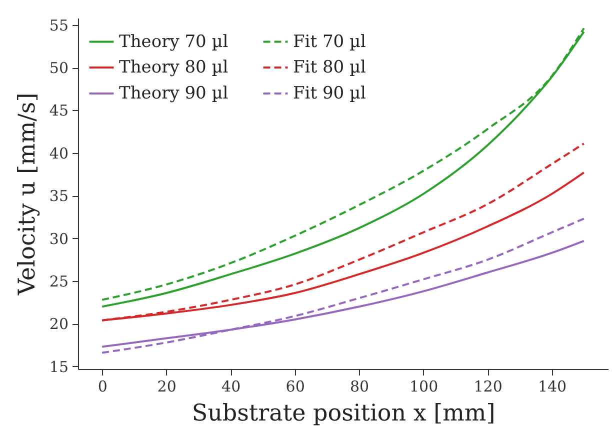 The width and height of the screenshot is (614, 426). Describe the element at coordinates (58, 281) in the screenshot. I see `y-tick-label: 25` at that location.